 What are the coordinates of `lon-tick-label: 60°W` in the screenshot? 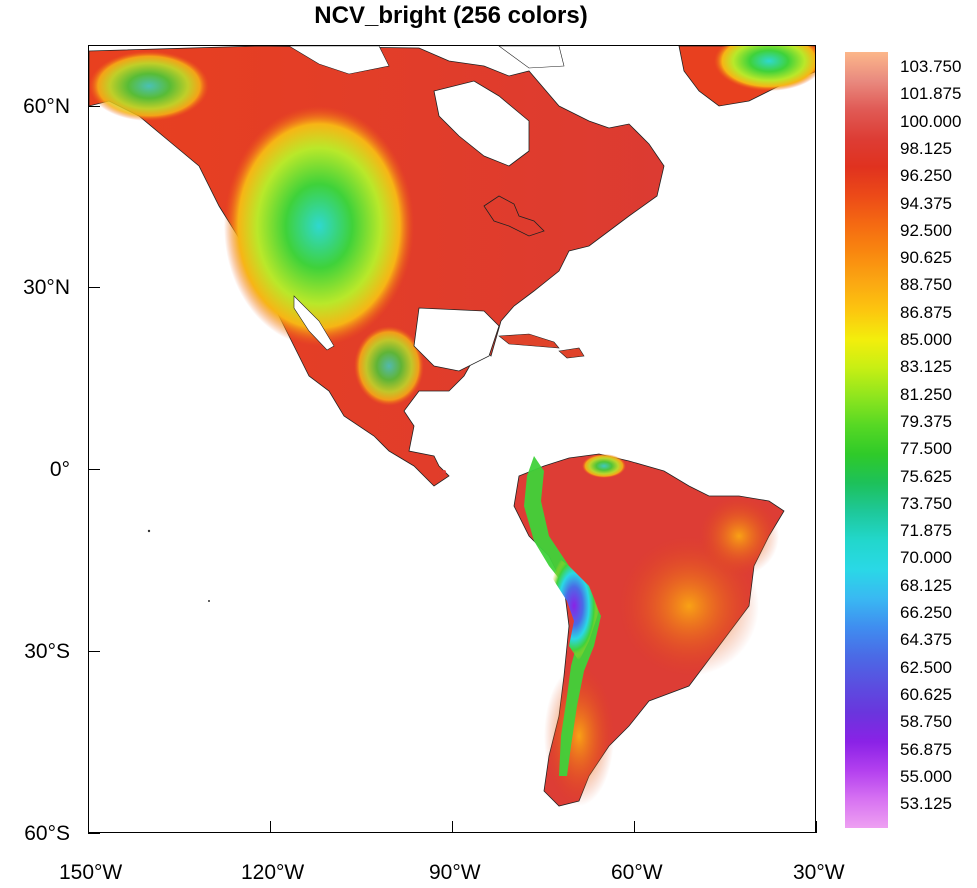 It's located at (637, 872).